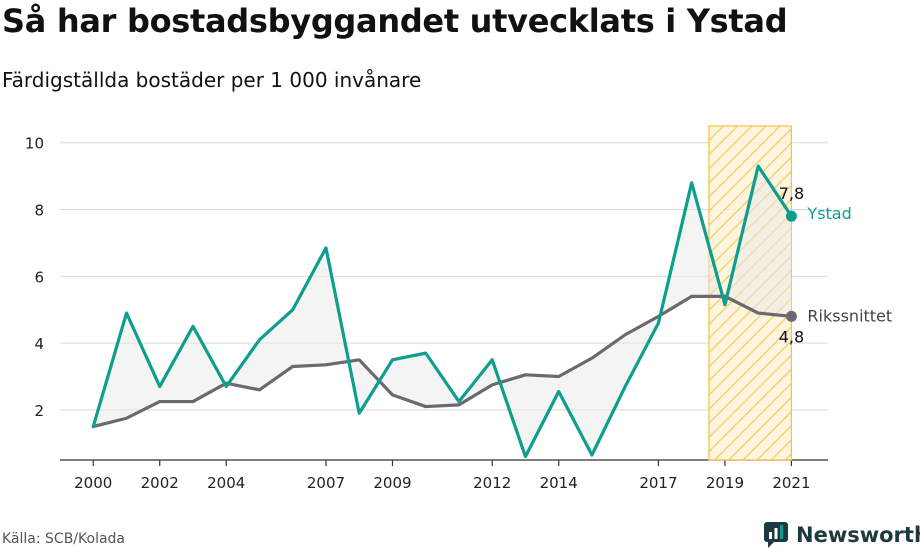  I want to click on series-label-rikssnittet: Rikssnittet, so click(849, 315).